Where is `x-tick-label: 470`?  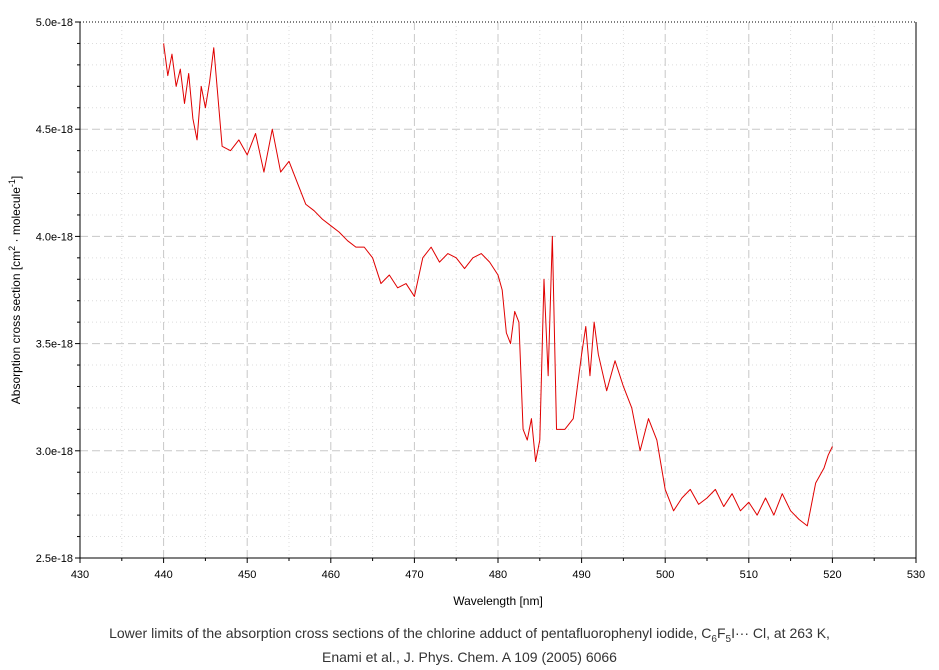
x-tick-label: 470 is located at coordinates (414, 575).